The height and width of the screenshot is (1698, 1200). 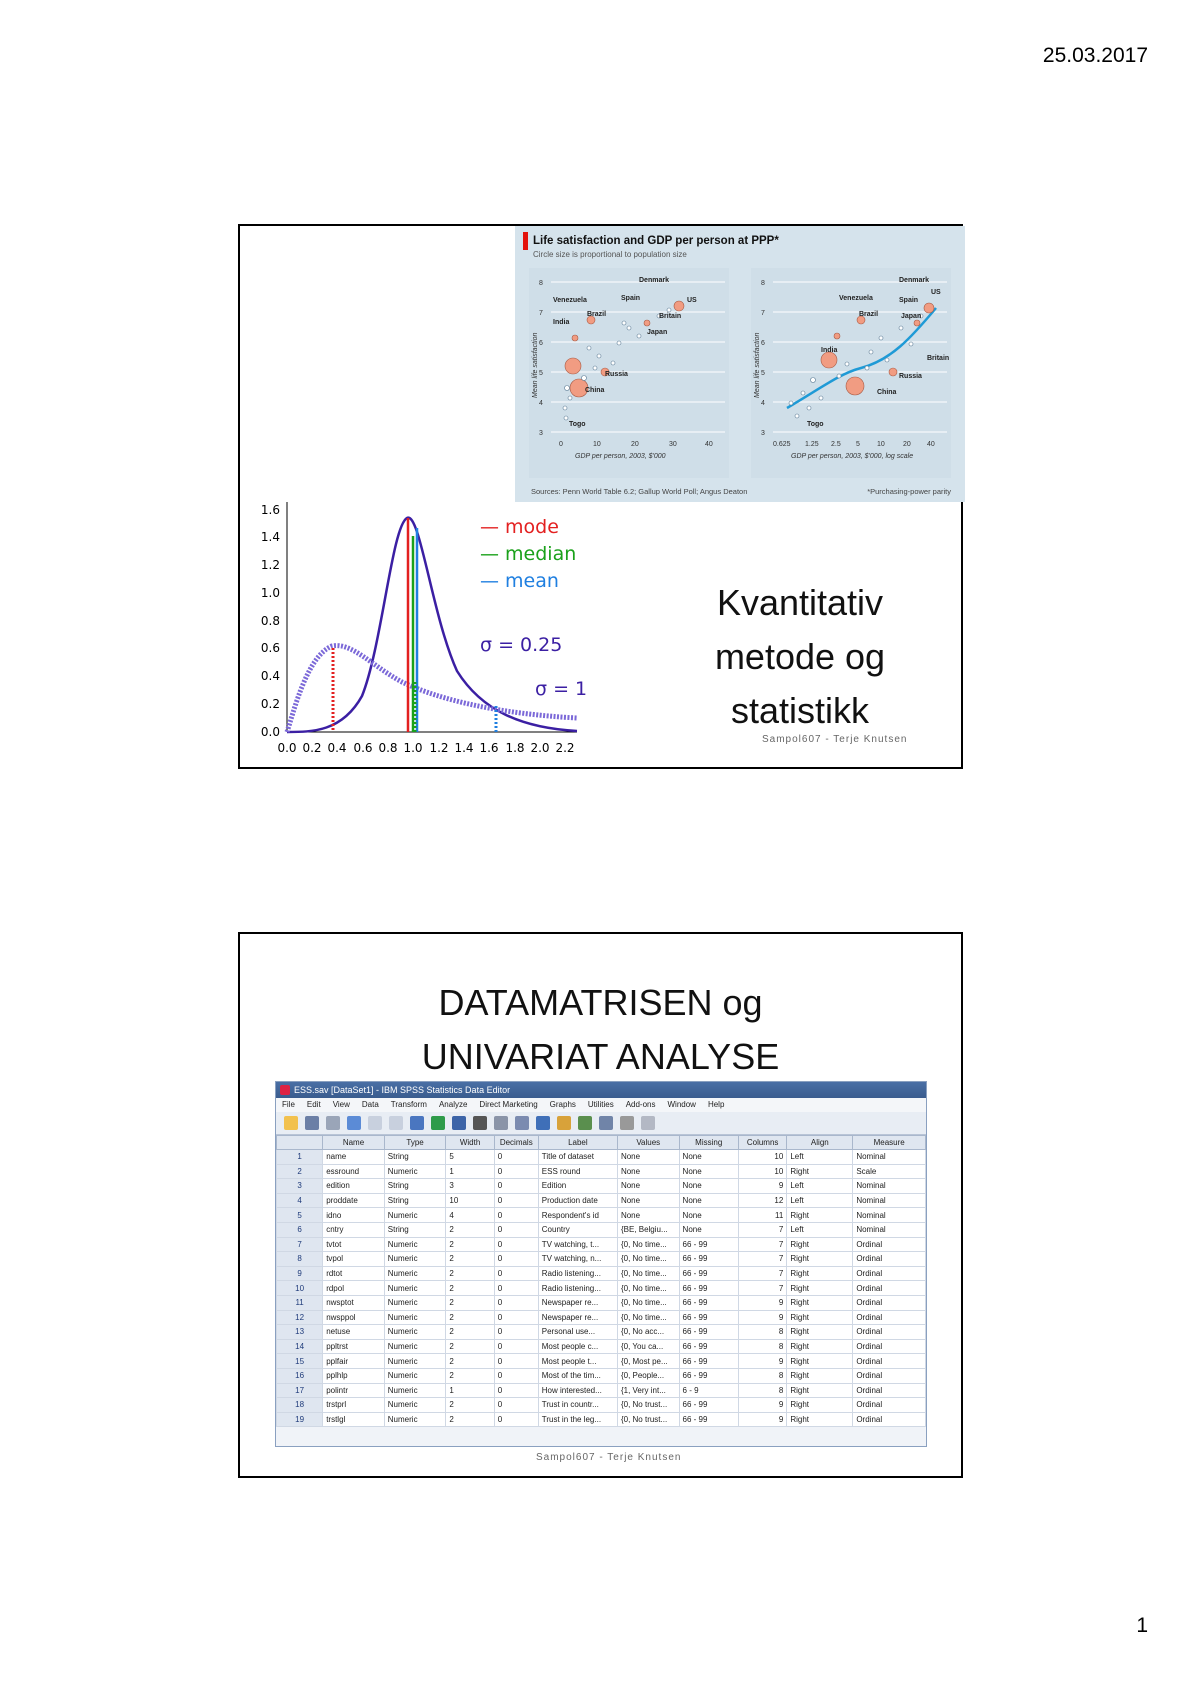 I want to click on column-header: Width, so click(x=470, y=1142).